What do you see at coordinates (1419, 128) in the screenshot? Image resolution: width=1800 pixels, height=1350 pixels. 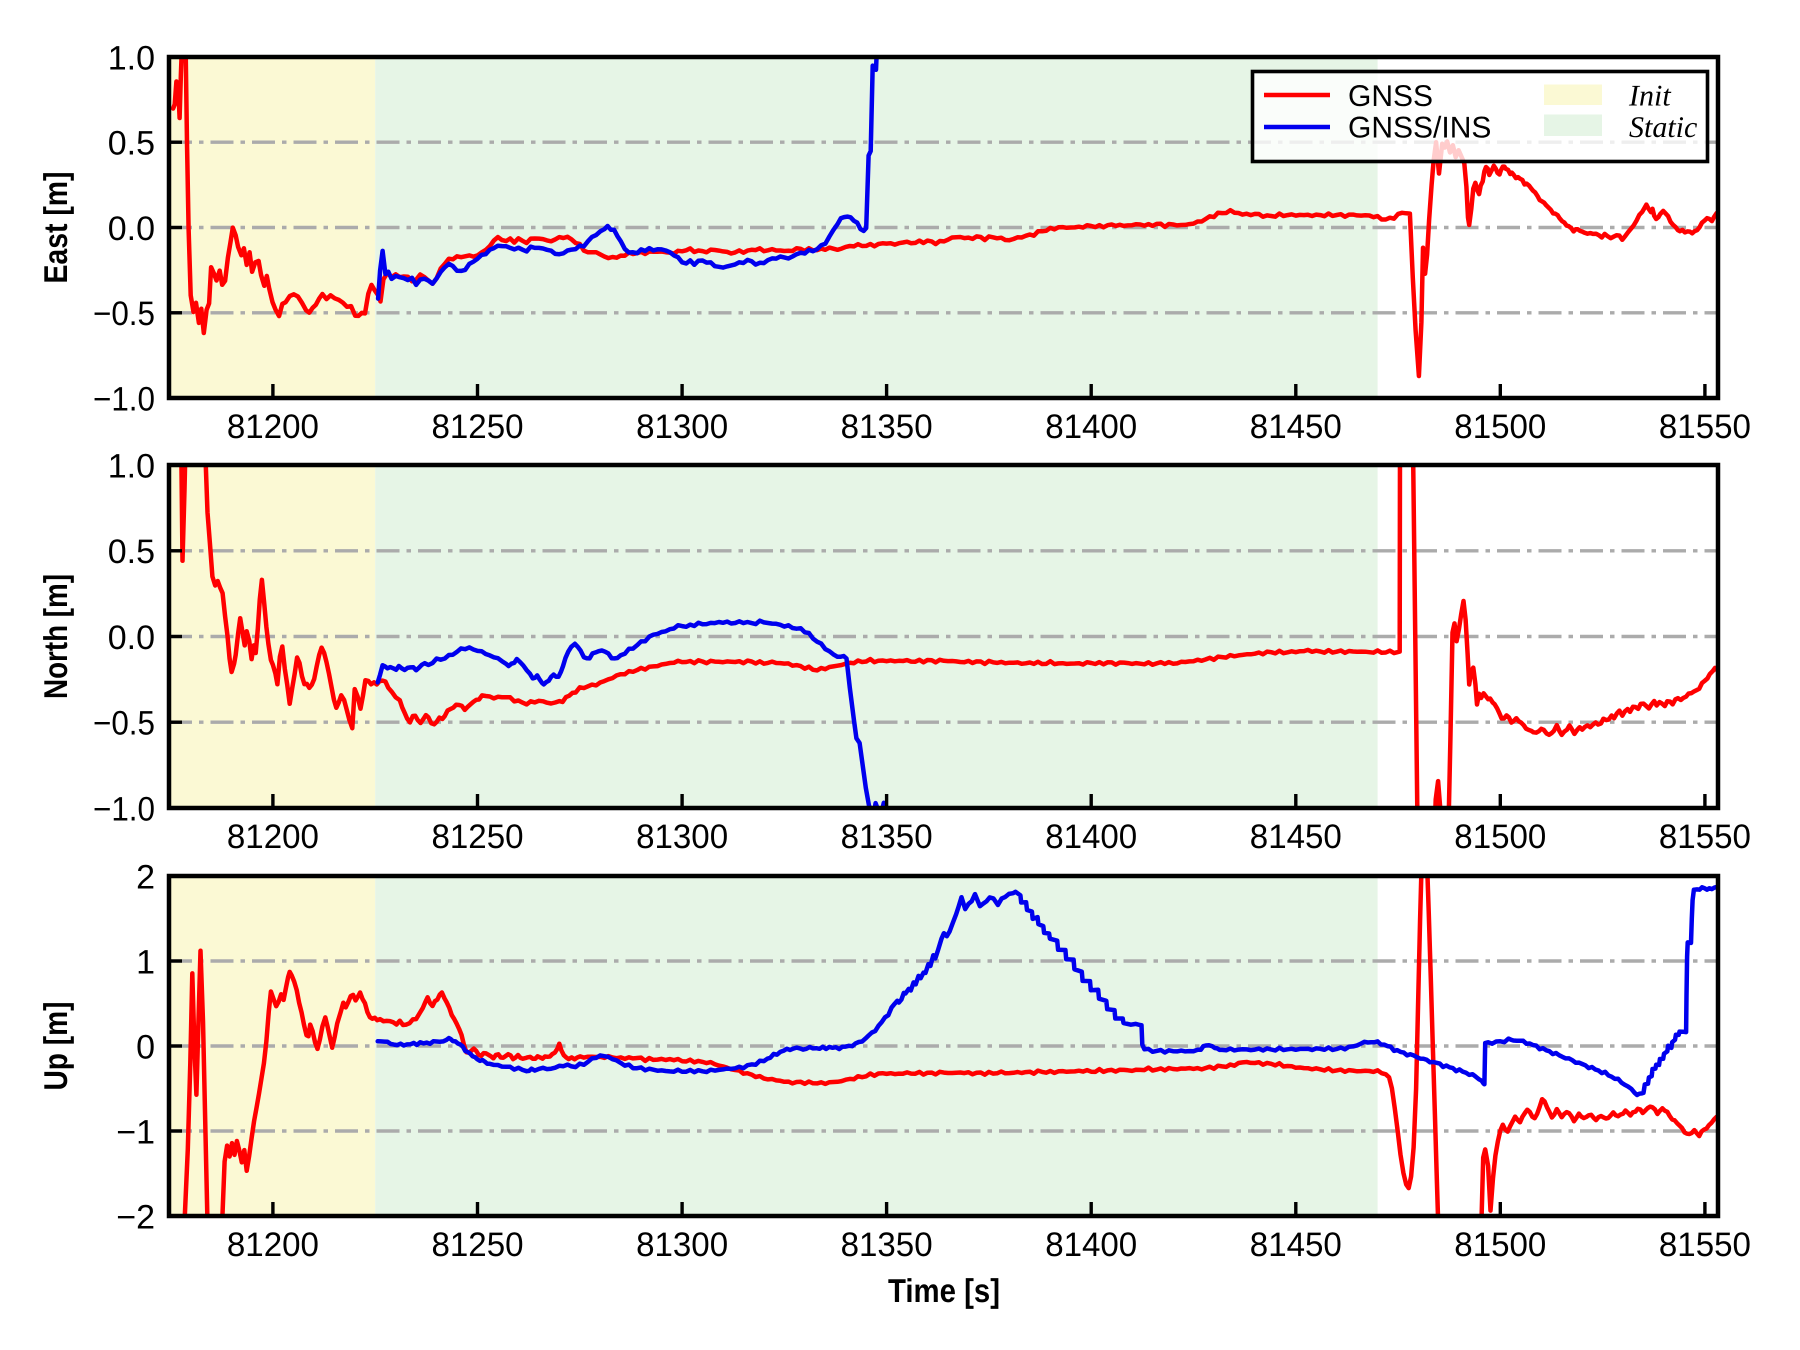 I see `svg-text: GNSS/INS` at bounding box center [1419, 128].